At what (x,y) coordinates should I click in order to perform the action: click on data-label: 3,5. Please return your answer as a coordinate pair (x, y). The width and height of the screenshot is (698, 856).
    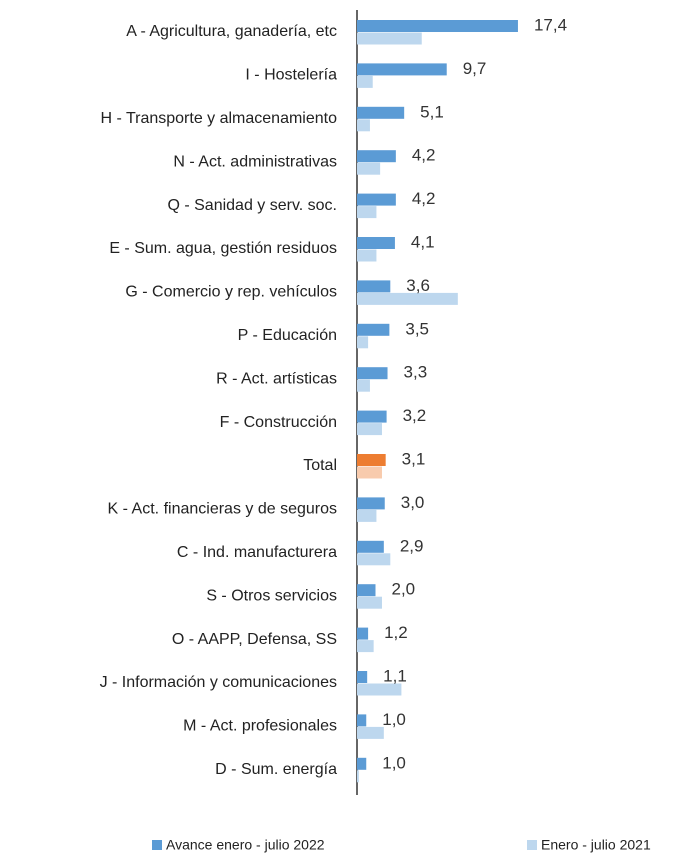
    Looking at the image, I should click on (417, 328).